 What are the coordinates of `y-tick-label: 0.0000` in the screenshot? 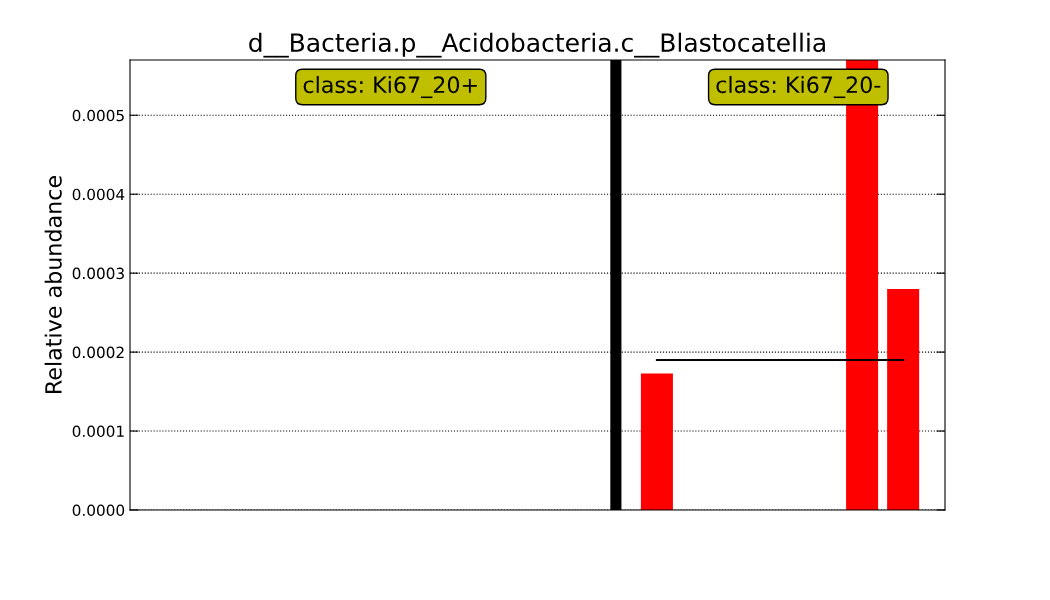 It's located at (98, 510).